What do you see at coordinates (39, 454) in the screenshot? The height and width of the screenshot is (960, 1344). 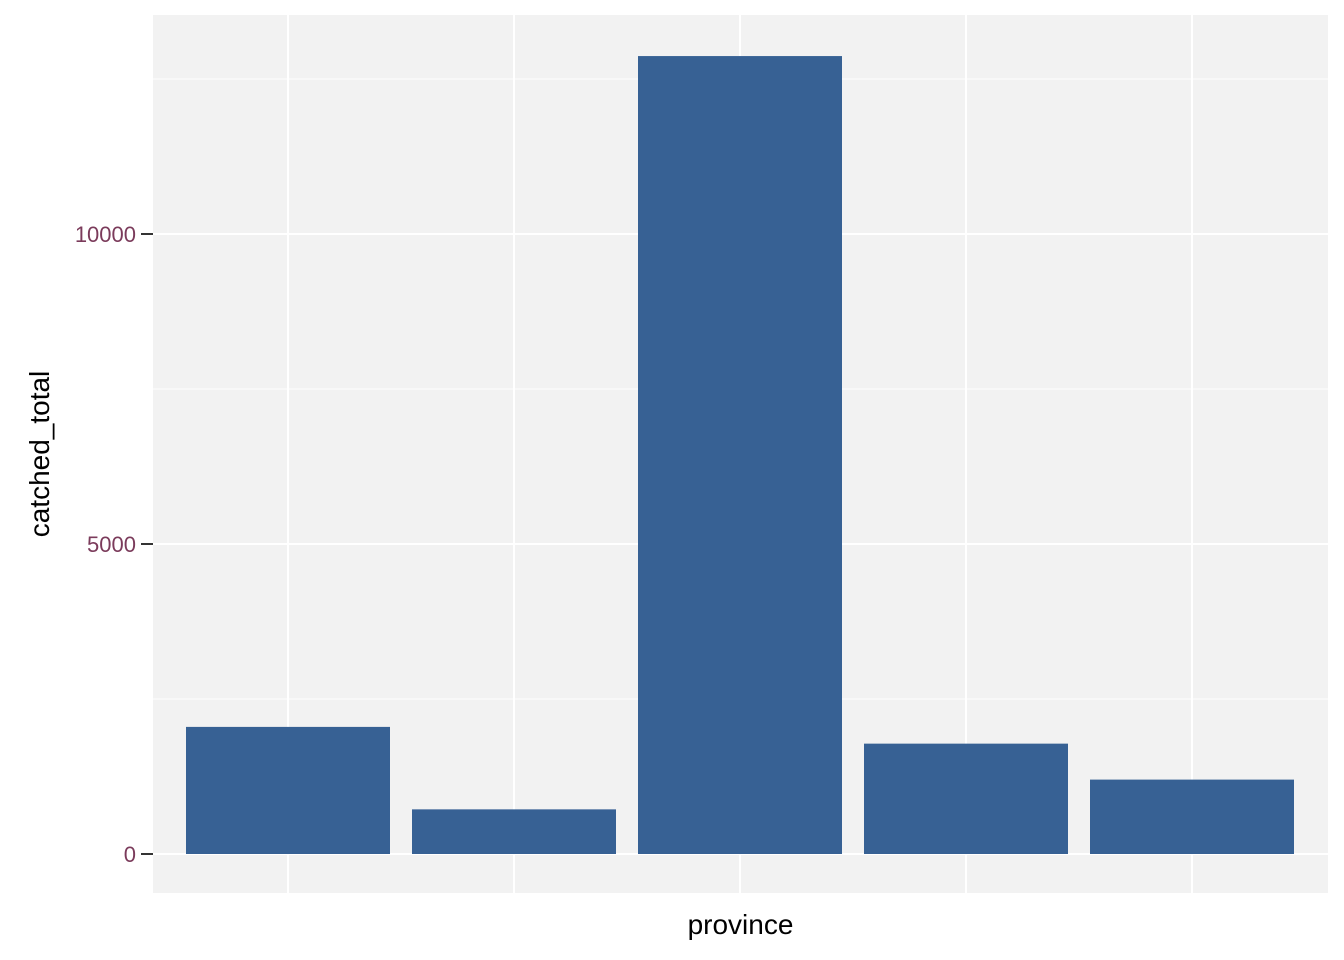 I see `y-axis-title: catched_total` at bounding box center [39, 454].